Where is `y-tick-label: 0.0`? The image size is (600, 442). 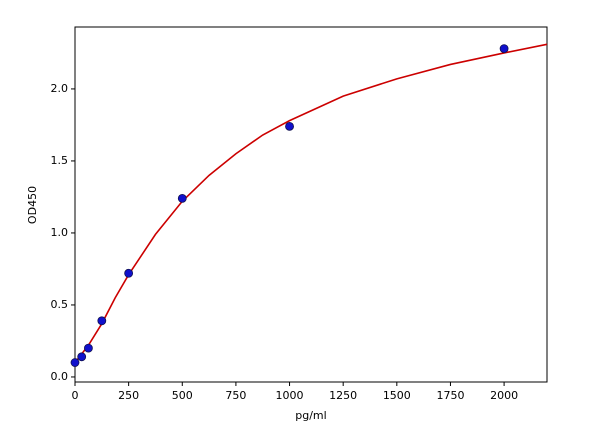
y-tick-label: 0.0 is located at coordinates (60, 376).